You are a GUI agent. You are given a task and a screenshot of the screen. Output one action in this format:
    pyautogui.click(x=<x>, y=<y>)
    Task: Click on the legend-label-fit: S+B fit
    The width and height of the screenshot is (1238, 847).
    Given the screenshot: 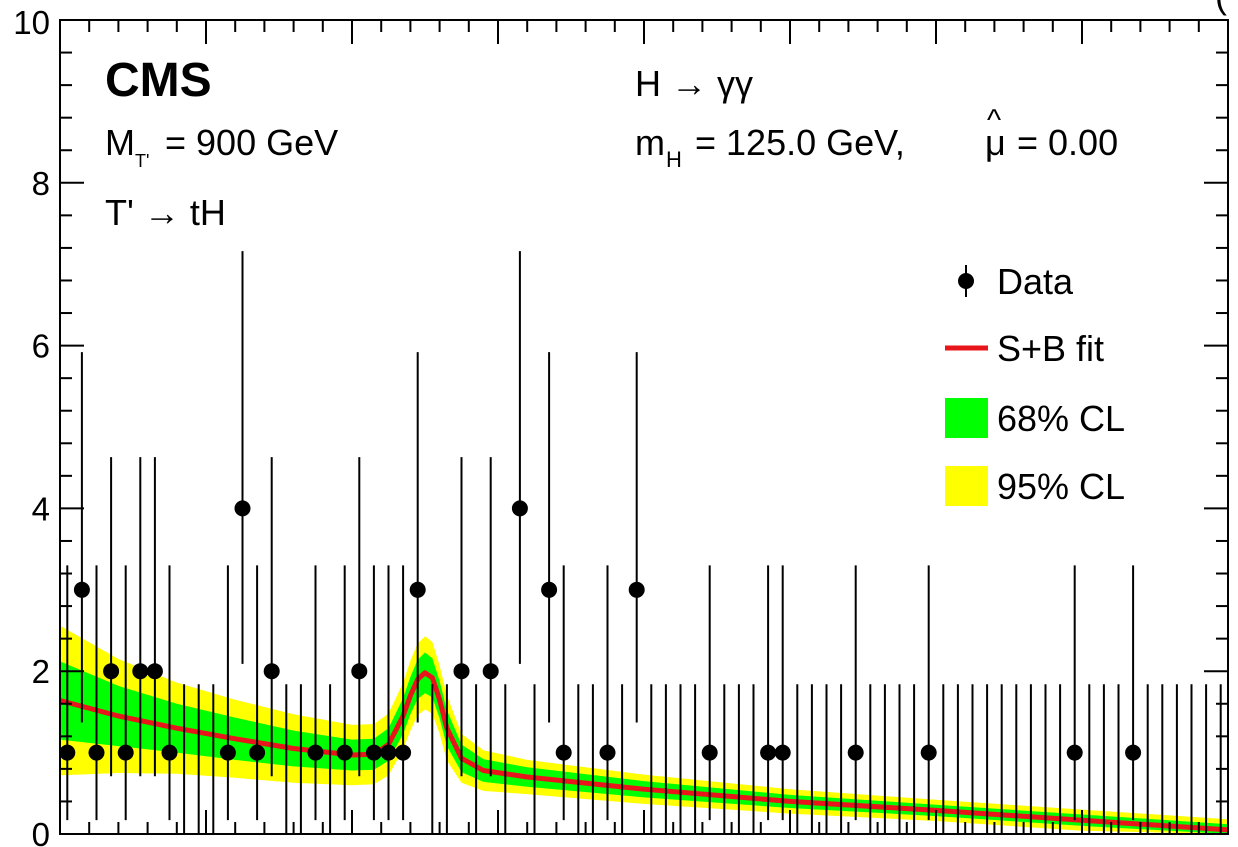 What is the action you would take?
    pyautogui.click(x=1050, y=348)
    